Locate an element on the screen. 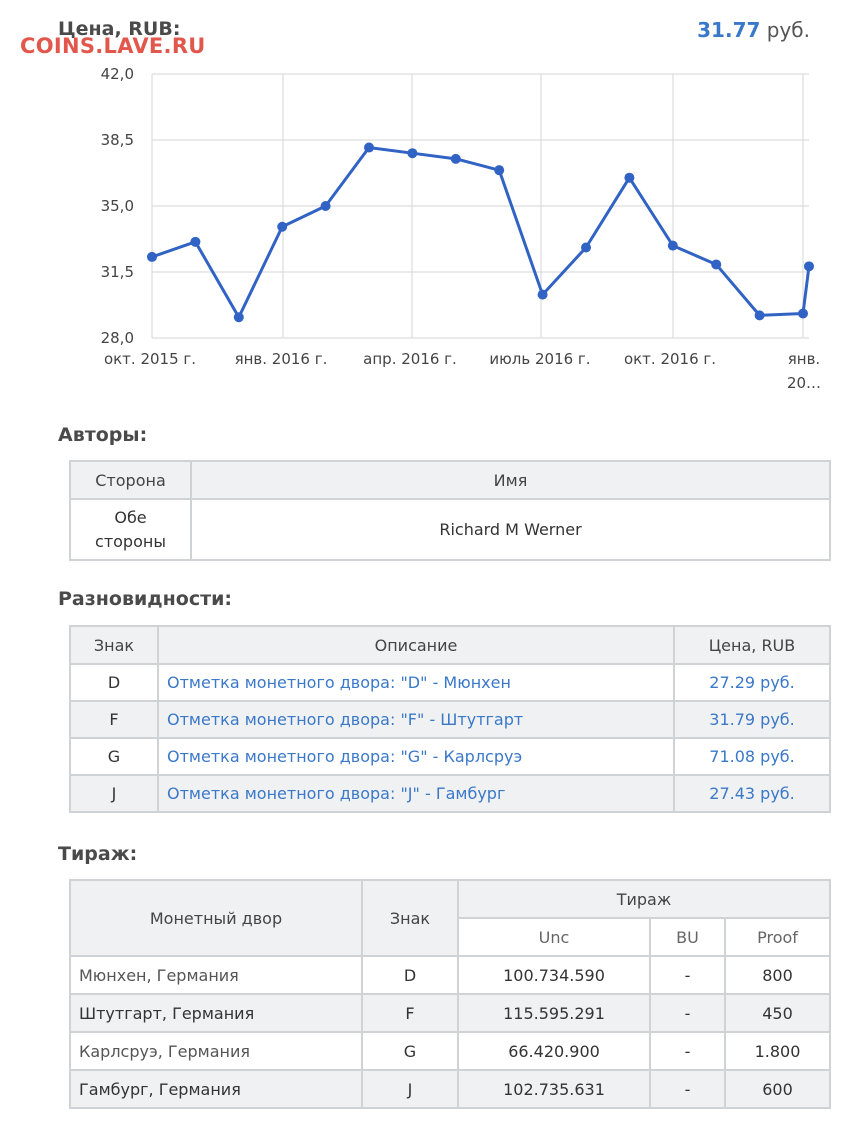 The image size is (857, 1122). current-price-value: 31.77 is located at coordinates (729, 30).